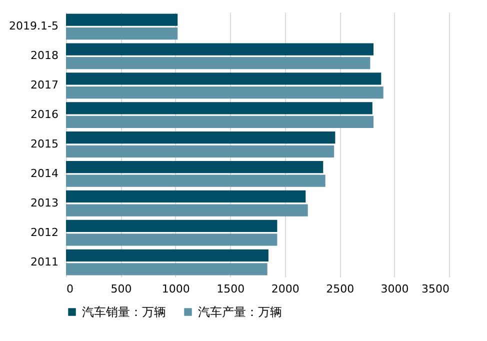 The width and height of the screenshot is (487, 341). Describe the element at coordinates (436, 289) in the screenshot. I see `x-tick-label: 3500` at that location.